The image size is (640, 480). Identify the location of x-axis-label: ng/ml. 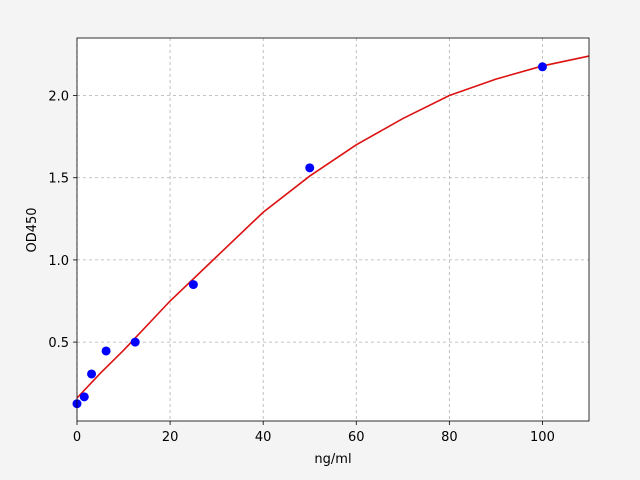
(332, 459).